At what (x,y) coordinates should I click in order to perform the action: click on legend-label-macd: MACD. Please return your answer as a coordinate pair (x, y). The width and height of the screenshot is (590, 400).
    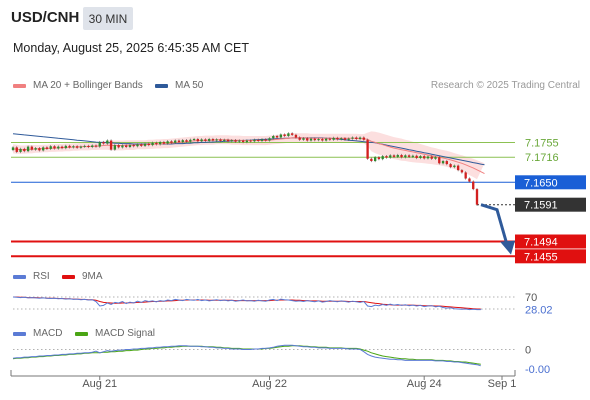
    Looking at the image, I should click on (48, 333).